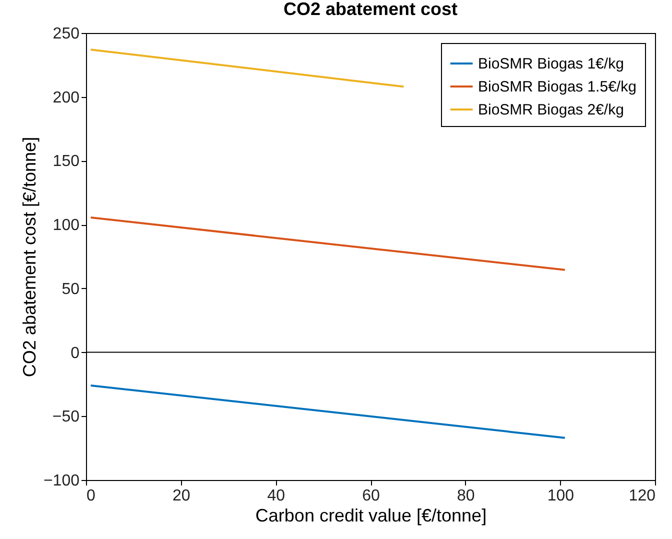 This screenshot has width=672, height=539. What do you see at coordinates (560, 496) in the screenshot?
I see `x-tick-label: 100` at bounding box center [560, 496].